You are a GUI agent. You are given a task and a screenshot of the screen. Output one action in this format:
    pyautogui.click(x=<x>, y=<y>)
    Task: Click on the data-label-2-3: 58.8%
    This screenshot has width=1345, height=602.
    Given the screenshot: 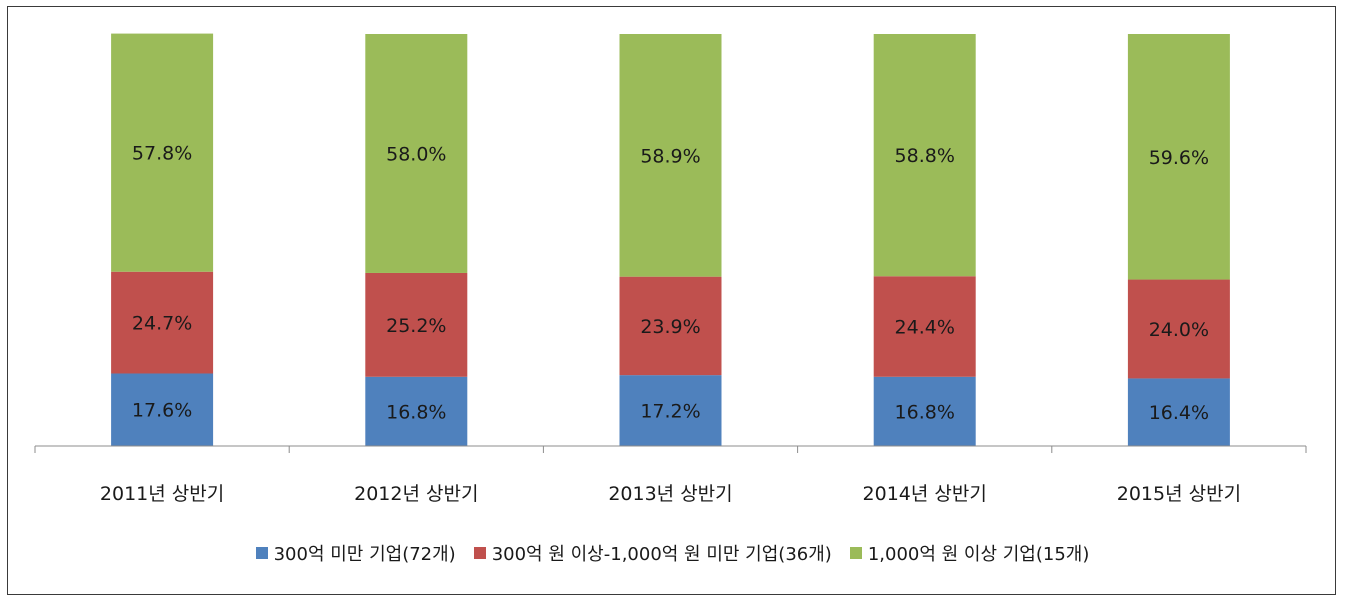 What is the action you would take?
    pyautogui.click(x=925, y=156)
    